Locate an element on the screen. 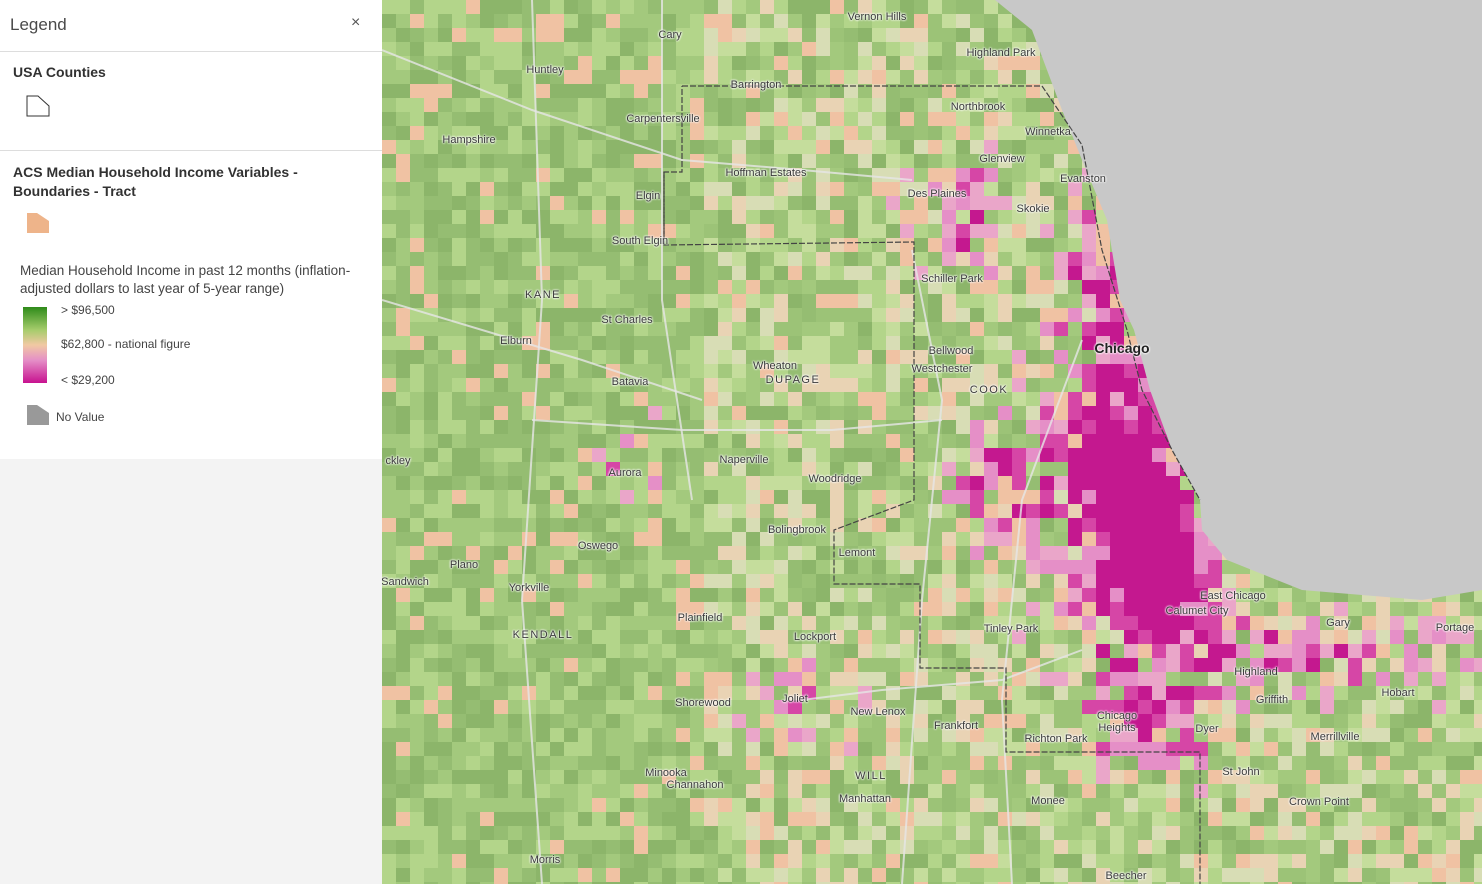 The height and width of the screenshot is (884, 1482). close-button: × is located at coordinates (356, 22).